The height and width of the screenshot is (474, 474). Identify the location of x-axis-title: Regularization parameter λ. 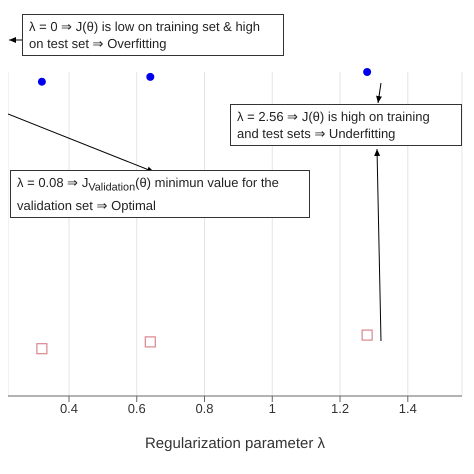
(235, 443).